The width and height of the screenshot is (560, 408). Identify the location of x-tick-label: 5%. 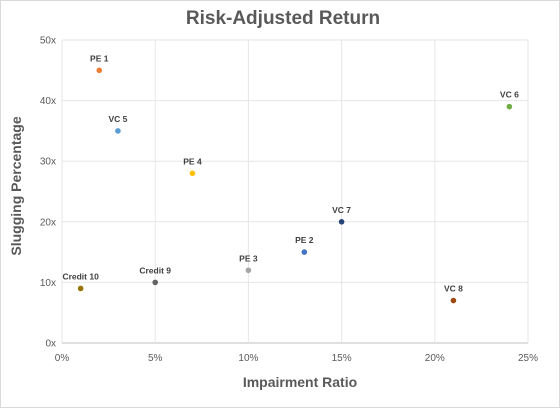
(155, 358).